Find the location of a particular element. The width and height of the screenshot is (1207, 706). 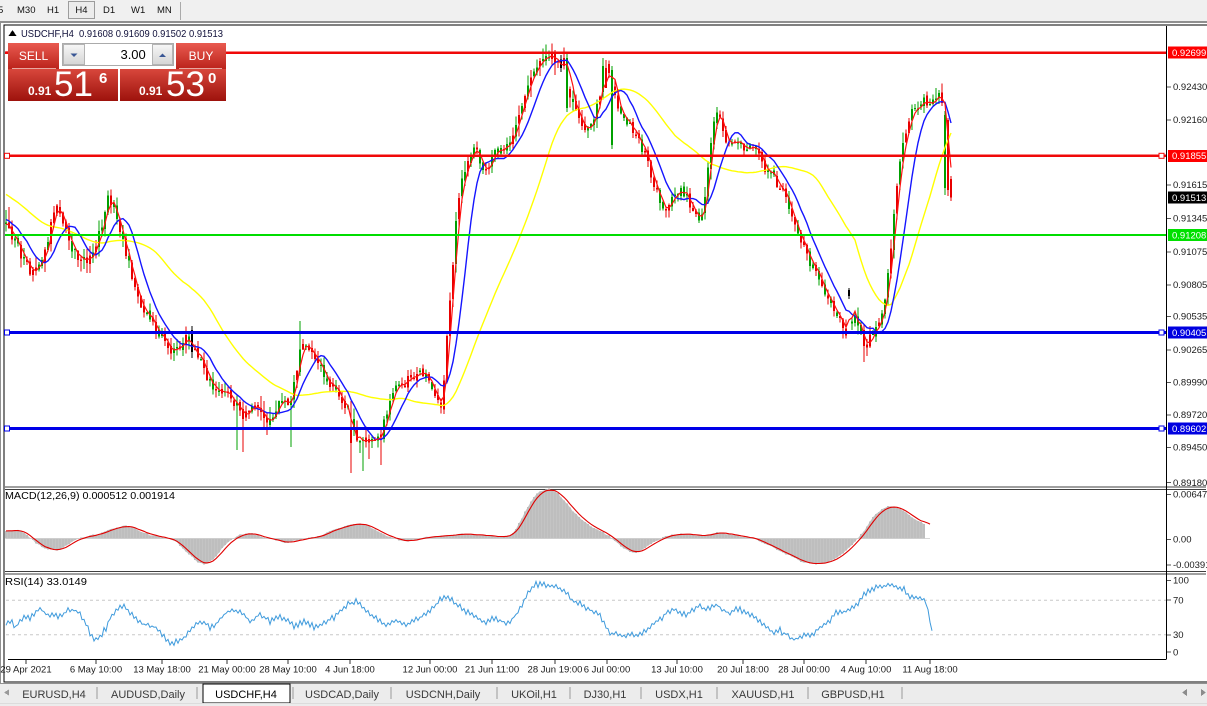

svg-text: 0.89180 is located at coordinates (1190, 483).